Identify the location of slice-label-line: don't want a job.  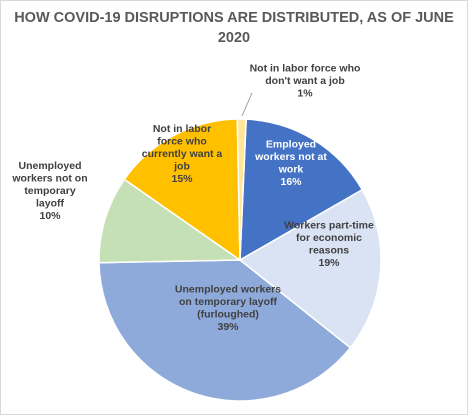
(305, 81).